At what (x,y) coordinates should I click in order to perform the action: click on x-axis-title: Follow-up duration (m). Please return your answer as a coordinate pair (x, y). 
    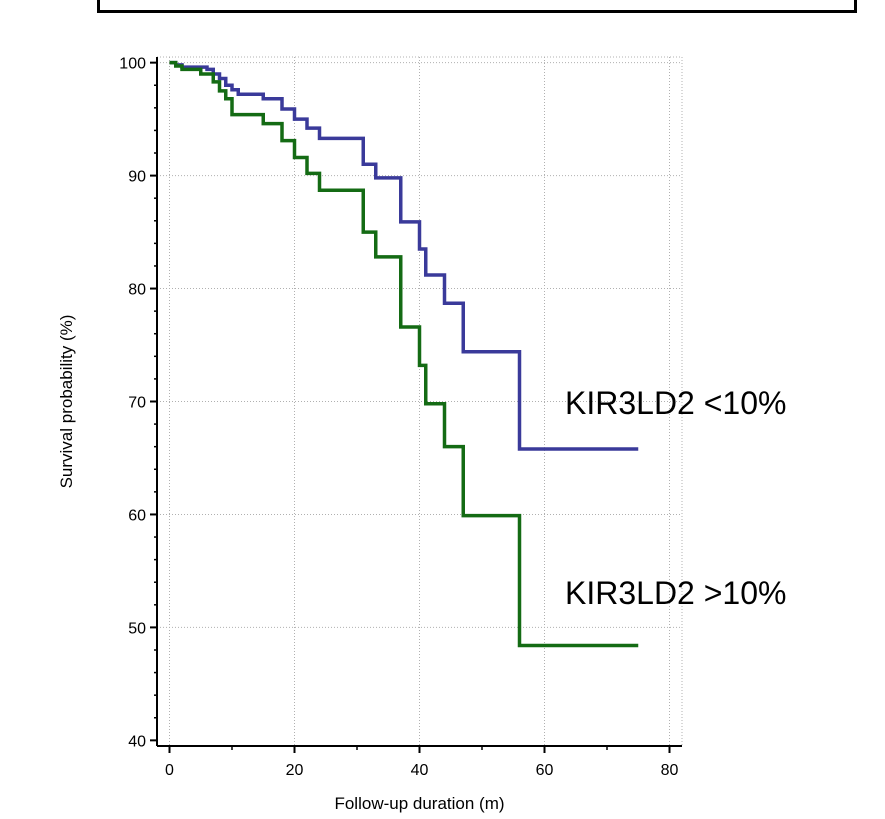
    Looking at the image, I should click on (419, 803).